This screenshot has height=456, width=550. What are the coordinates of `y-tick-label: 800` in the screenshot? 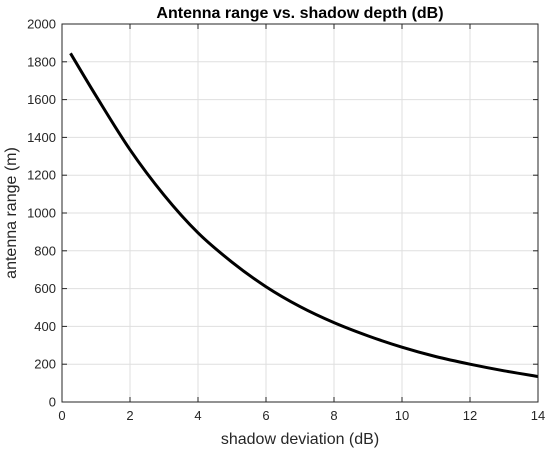 It's located at (45, 250).